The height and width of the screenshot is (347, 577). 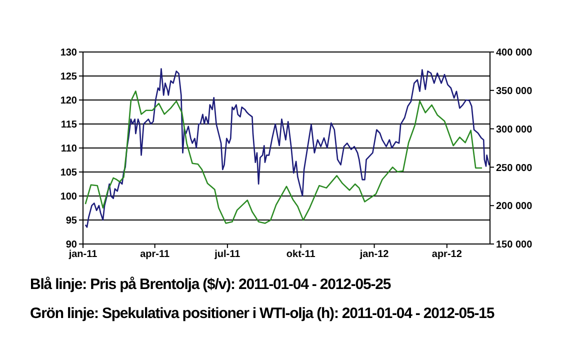 I want to click on y-tick-label: 105, so click(x=69, y=173).